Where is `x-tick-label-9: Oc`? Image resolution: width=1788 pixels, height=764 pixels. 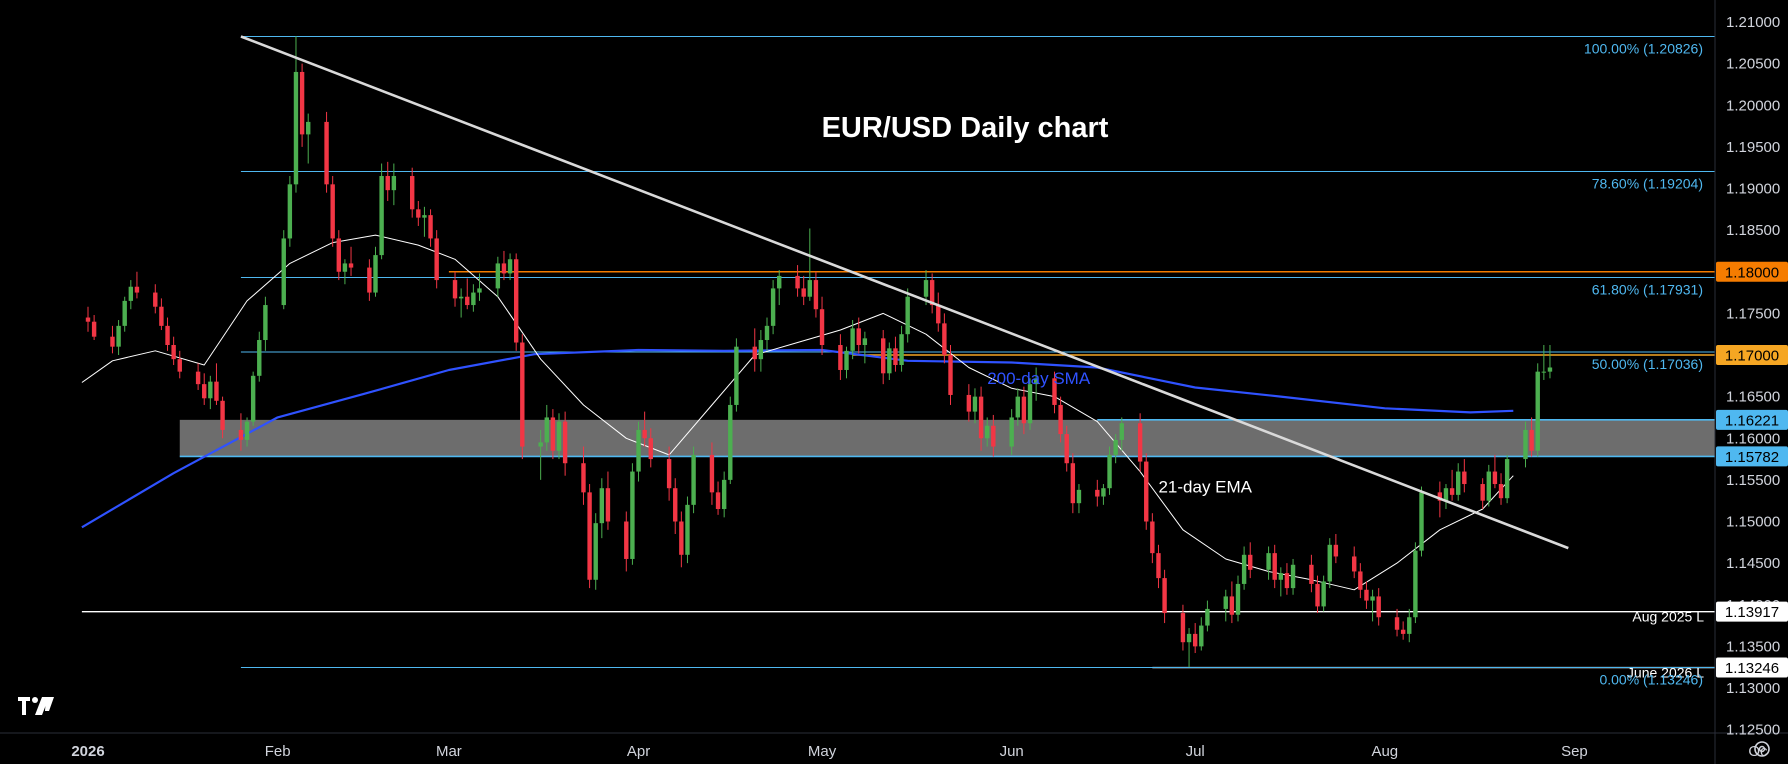 x-tick-label-9: Oc is located at coordinates (1758, 751).